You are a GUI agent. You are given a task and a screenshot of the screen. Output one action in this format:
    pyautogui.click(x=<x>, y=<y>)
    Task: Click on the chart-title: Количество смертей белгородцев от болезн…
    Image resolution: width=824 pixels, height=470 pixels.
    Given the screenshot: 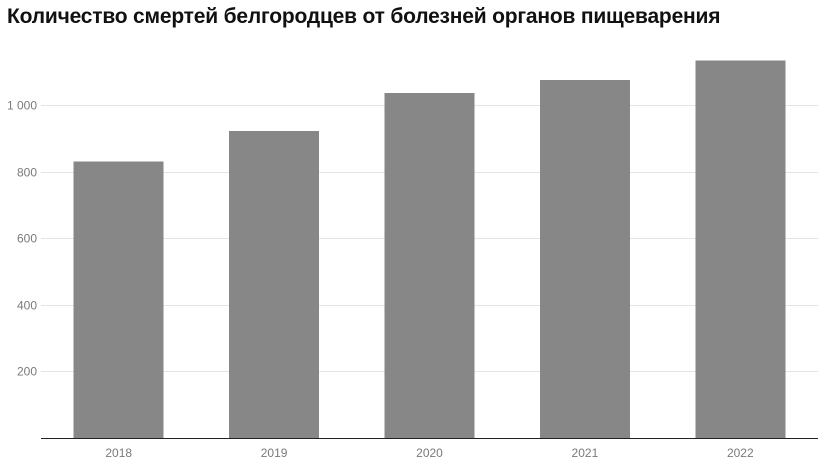 What is the action you would take?
    pyautogui.click(x=364, y=16)
    